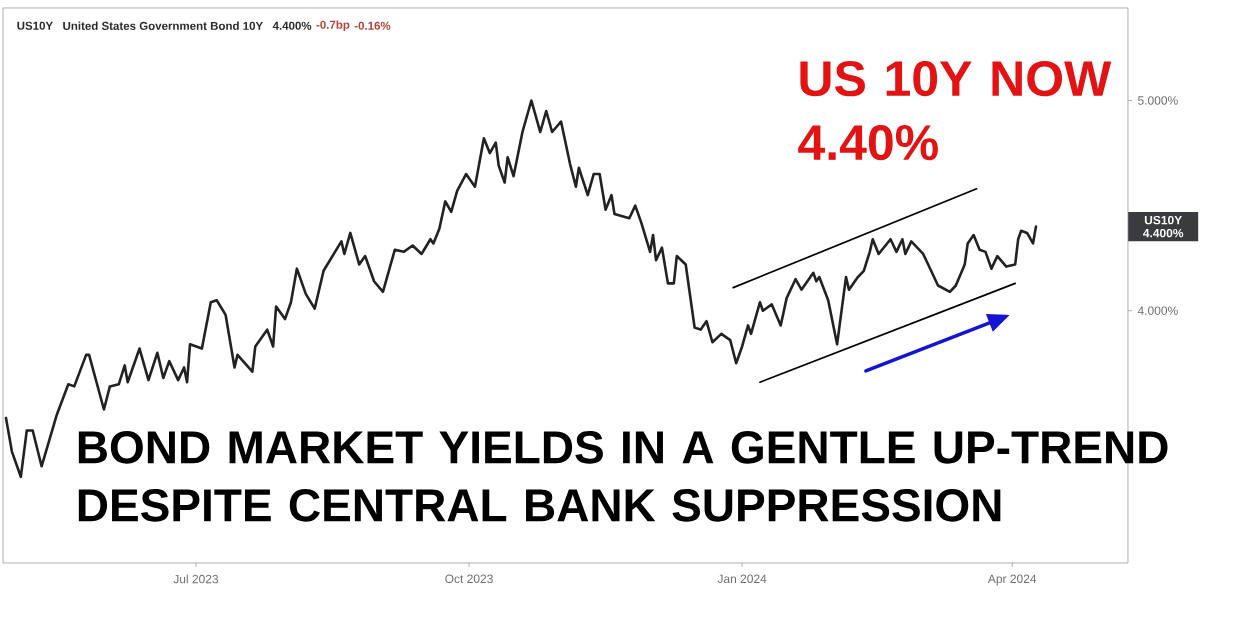  I want to click on y-tick-label: 5.000%, so click(1158, 100).